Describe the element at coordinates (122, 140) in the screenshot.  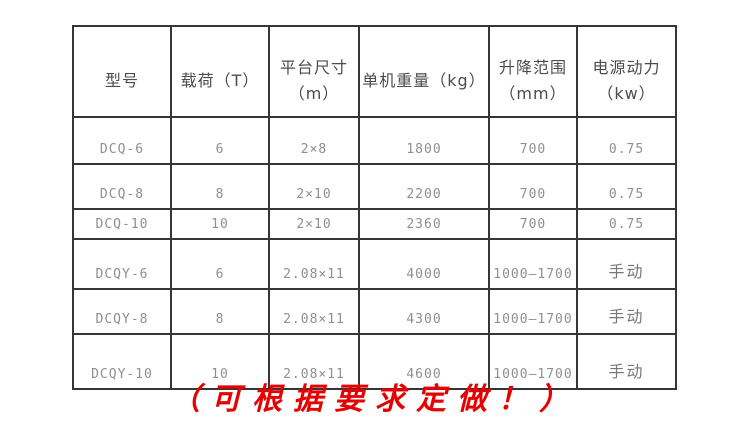
I see `cell-model: DCQ-6` at that location.